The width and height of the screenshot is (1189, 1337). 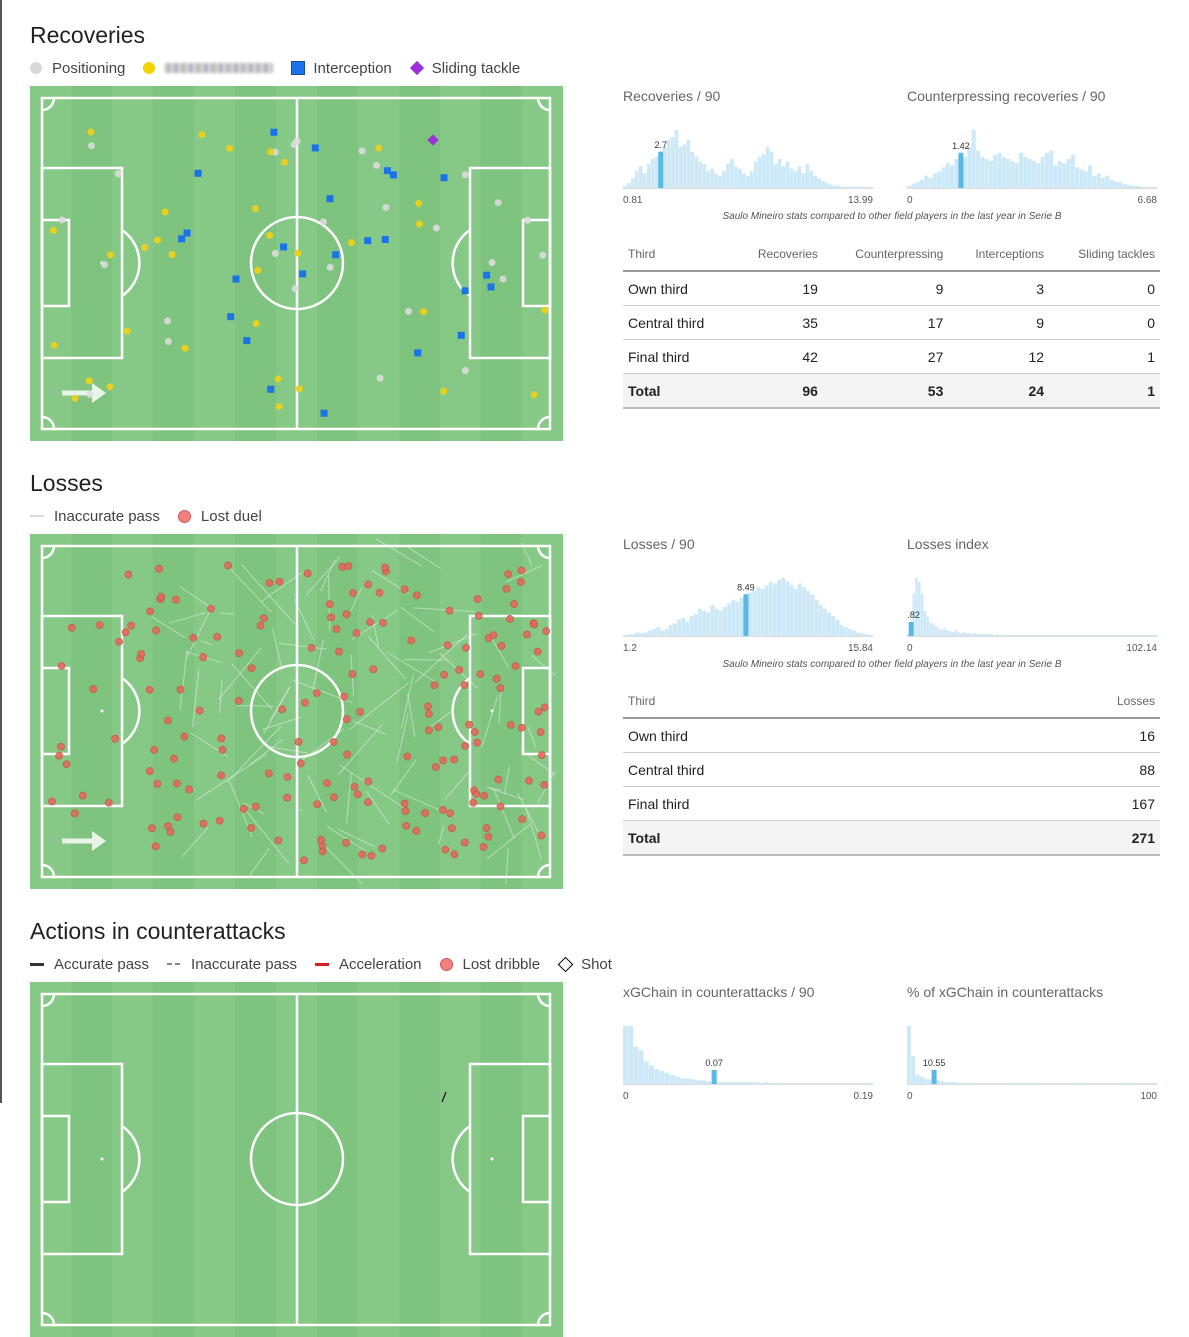 I want to click on legend-blurred, so click(x=217, y=68).